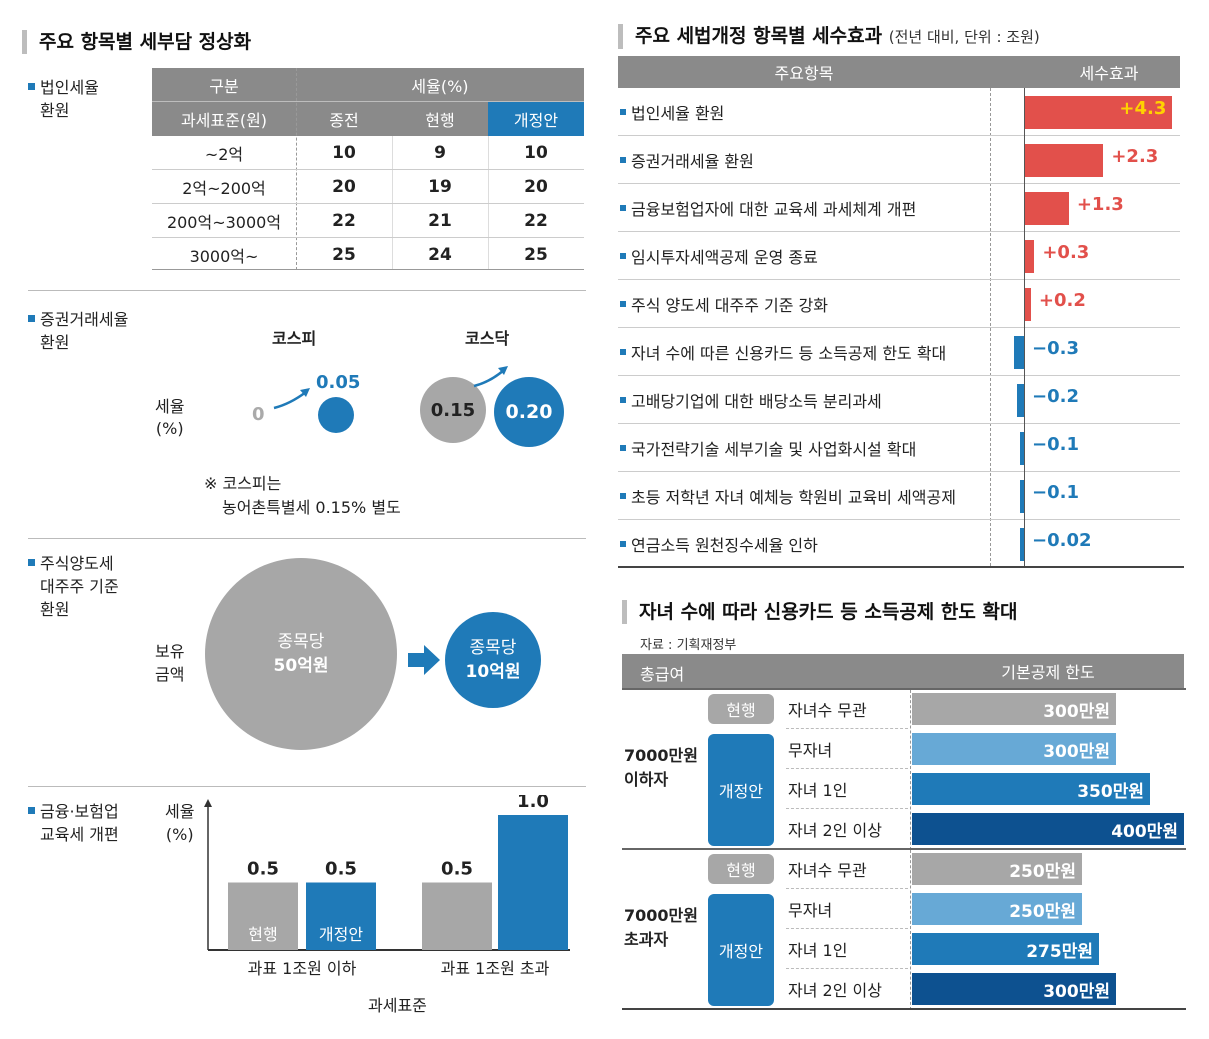 The width and height of the screenshot is (1209, 1039). Describe the element at coordinates (661, 767) in the screenshot. I see `income-group-label: 7000만원 이하자` at that location.